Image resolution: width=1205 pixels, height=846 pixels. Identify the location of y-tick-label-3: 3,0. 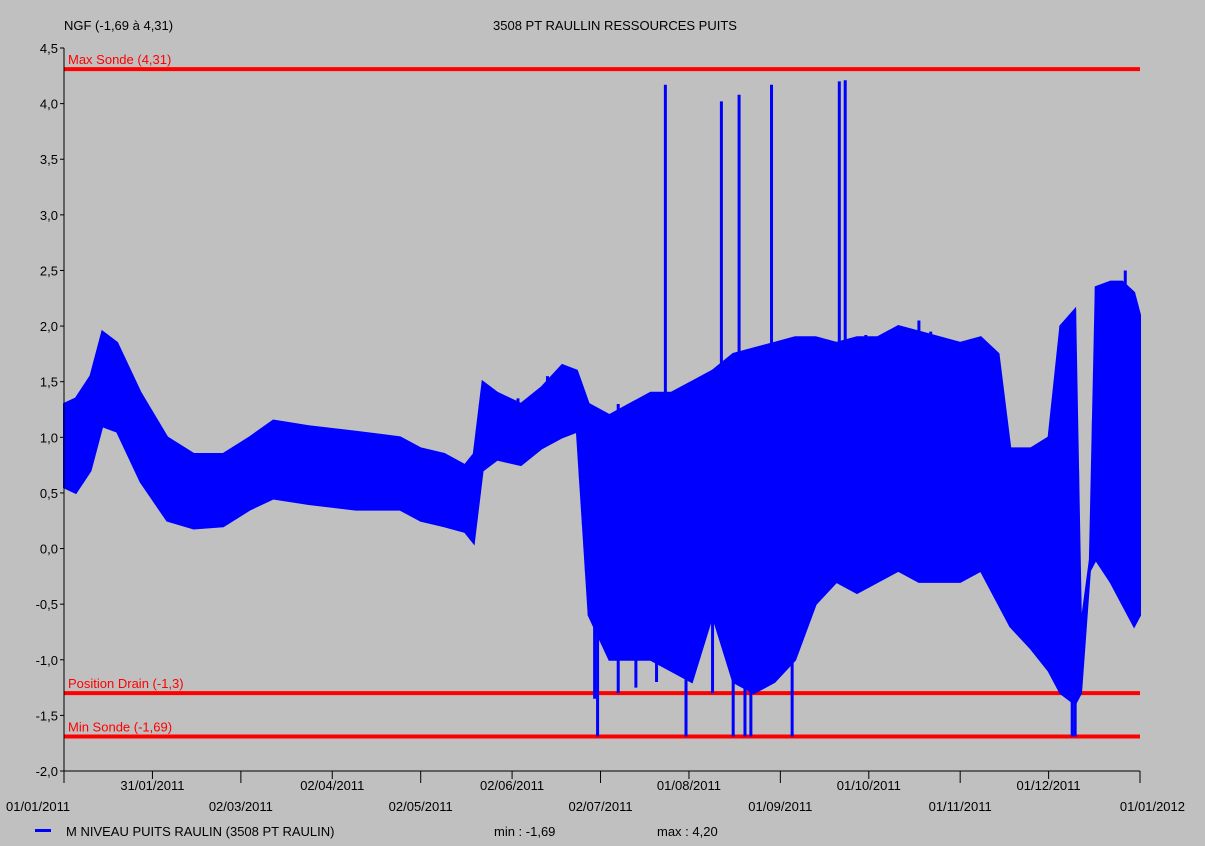
(49, 215).